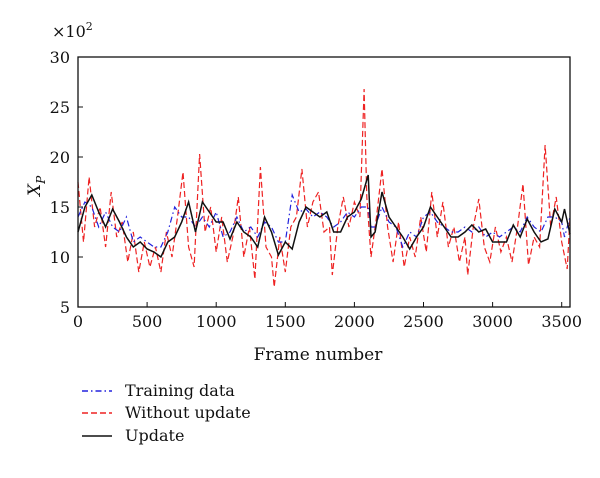 This screenshot has height=478, width=600. Describe the element at coordinates (319, 355) in the screenshot. I see `x-axis-label: Frame number` at that location.